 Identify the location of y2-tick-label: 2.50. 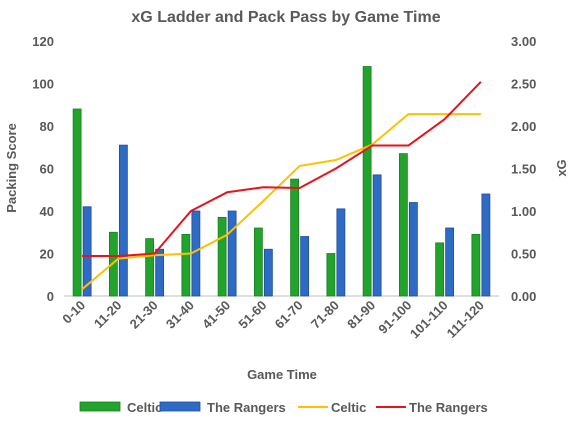
(523, 84).